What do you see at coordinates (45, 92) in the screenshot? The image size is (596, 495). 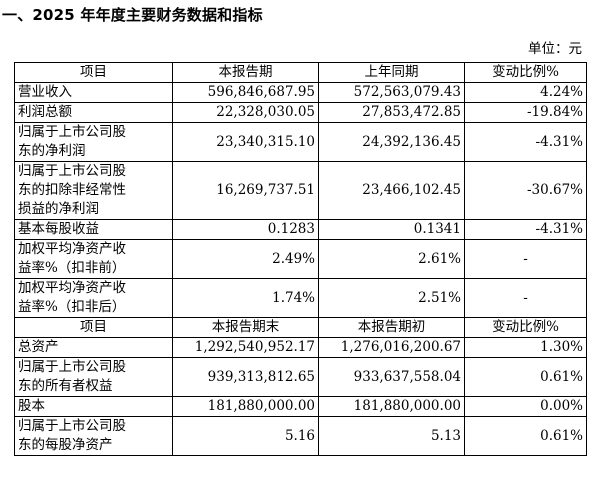 I see `row-label-line: 营业收入` at bounding box center [45, 92].